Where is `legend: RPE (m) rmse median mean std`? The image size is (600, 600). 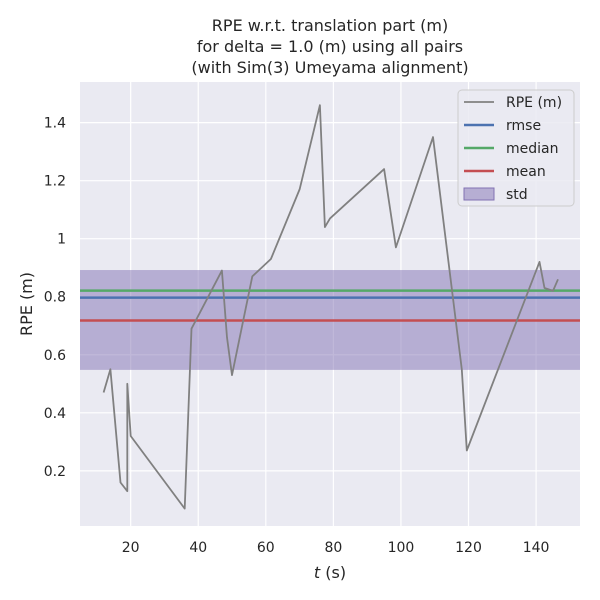
legend: RPE (m) rmse median mean std is located at coordinates (516, 148).